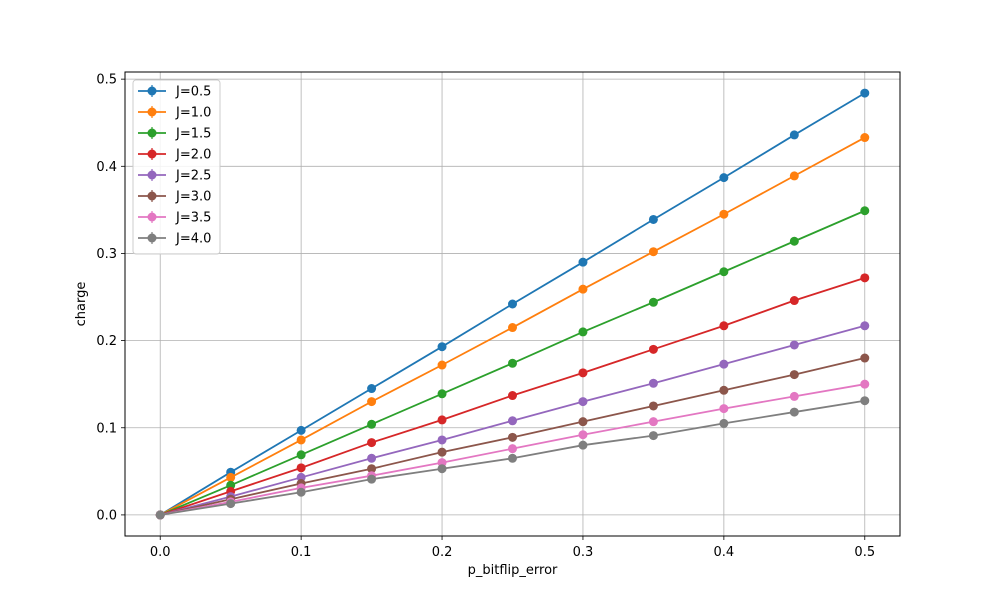 Image resolution: width=1000 pixels, height=600 pixels. I want to click on legend-item: J=0.5, so click(174, 92).